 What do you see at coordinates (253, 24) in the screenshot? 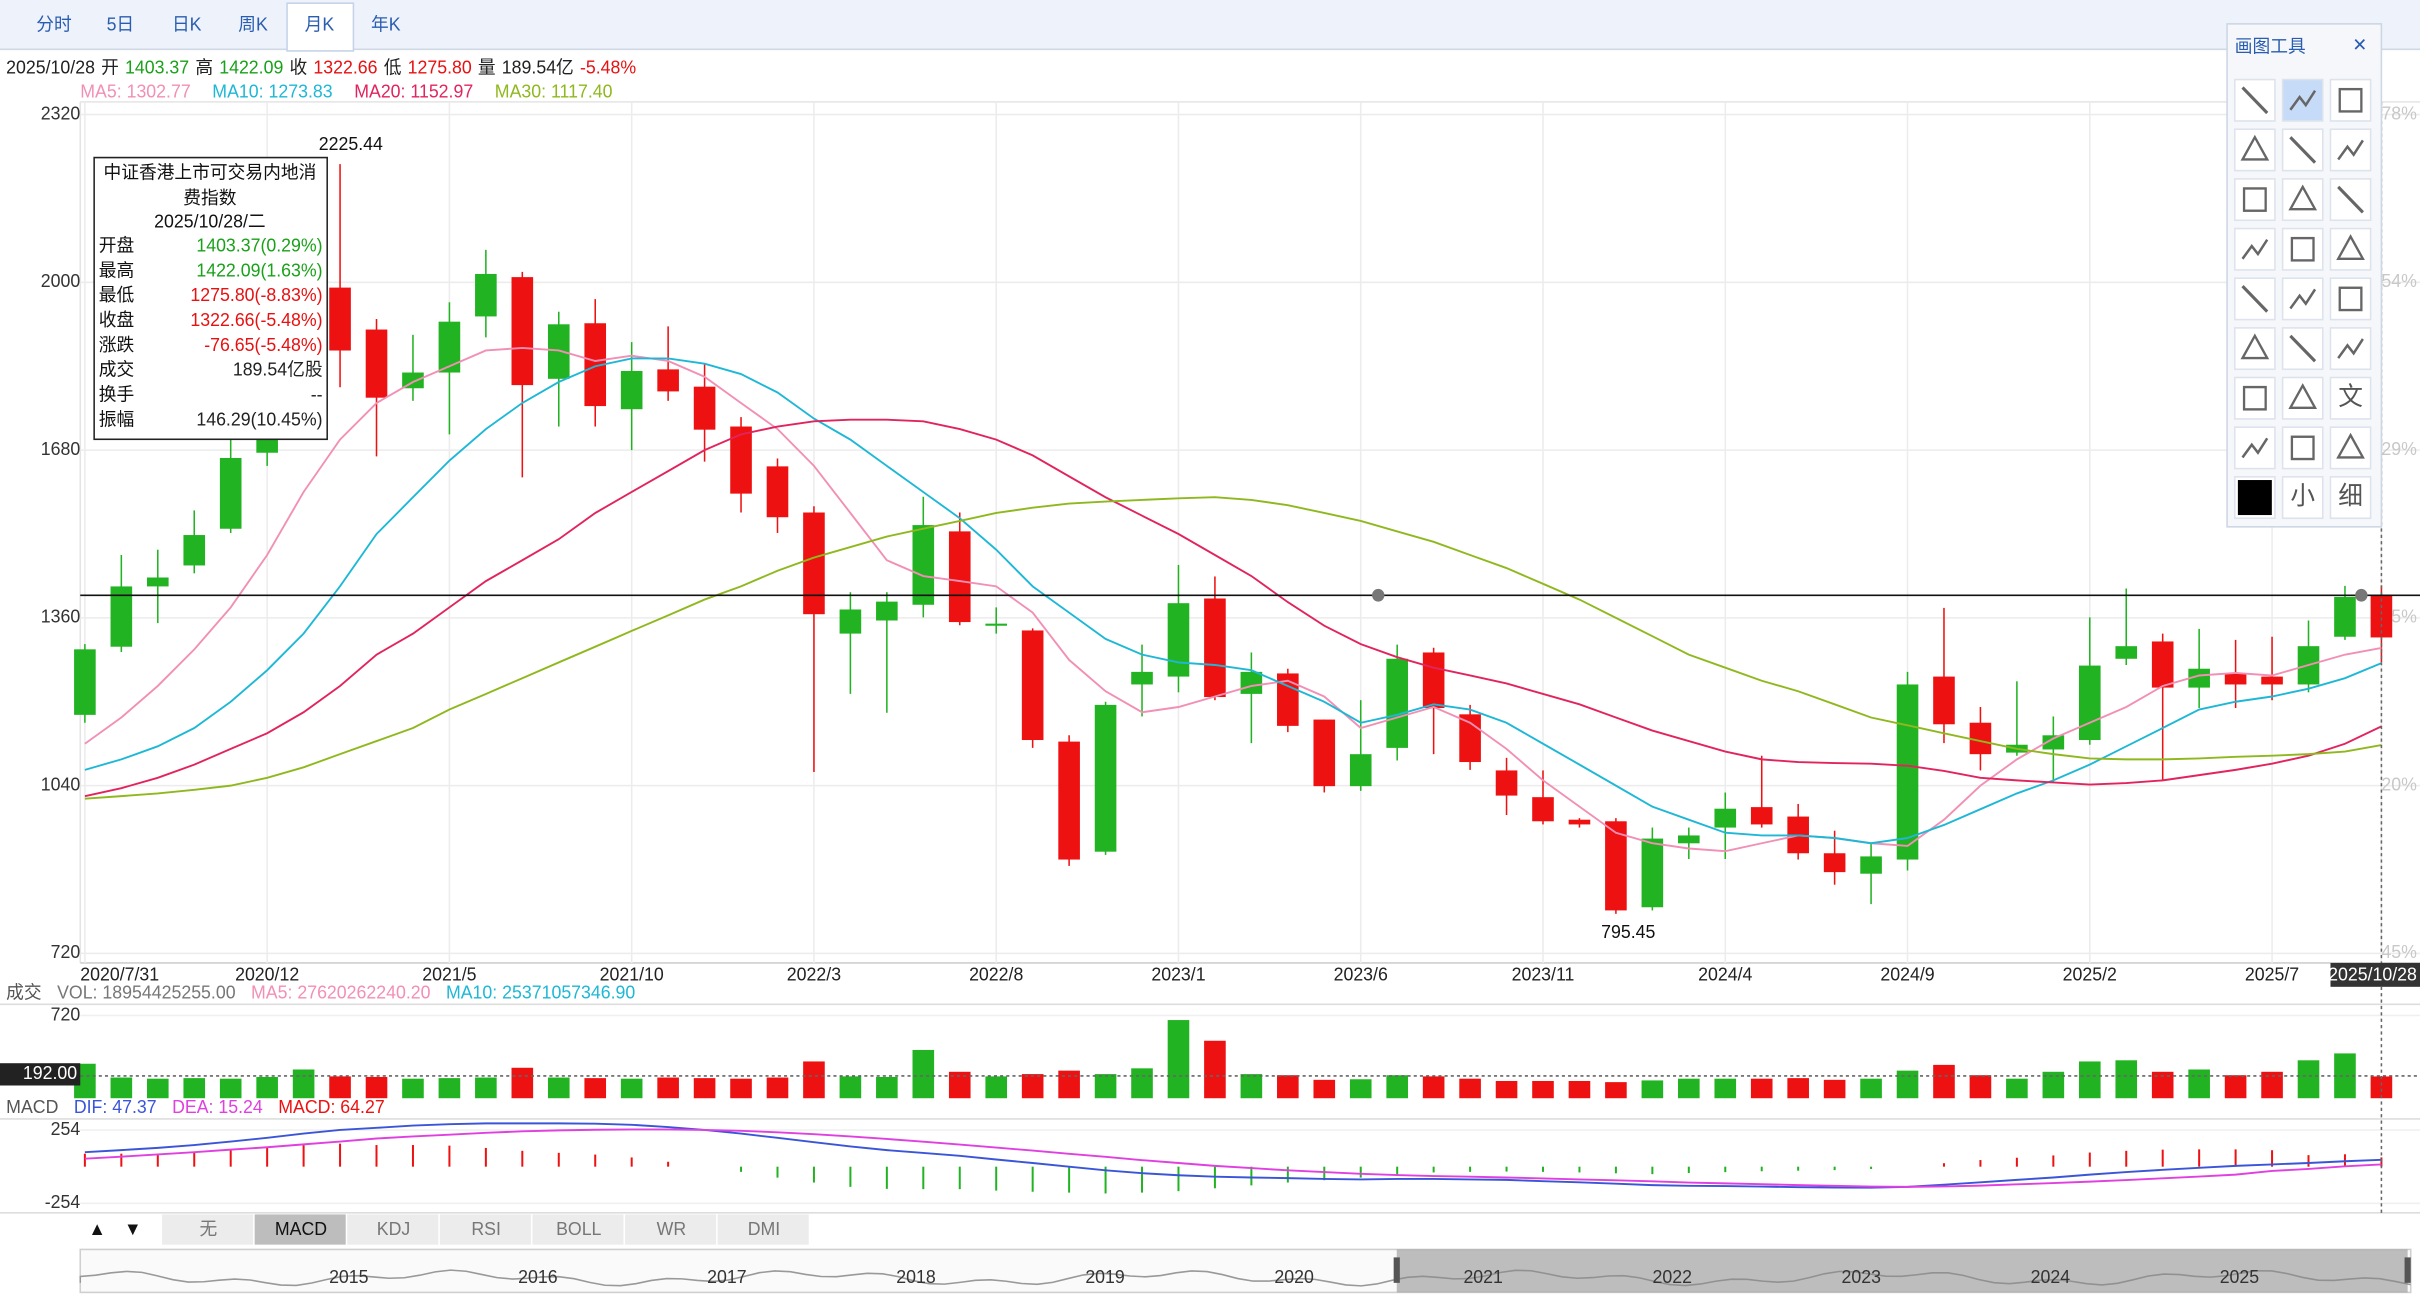
I see `tab: 周K` at bounding box center [253, 24].